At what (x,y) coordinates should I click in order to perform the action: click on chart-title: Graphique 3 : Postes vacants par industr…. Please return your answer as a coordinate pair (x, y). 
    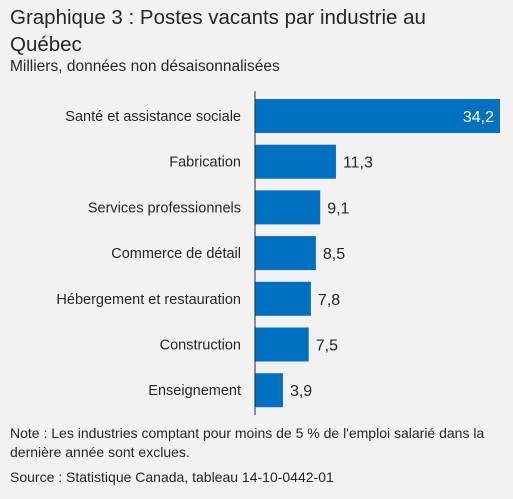
    Looking at the image, I should click on (218, 31).